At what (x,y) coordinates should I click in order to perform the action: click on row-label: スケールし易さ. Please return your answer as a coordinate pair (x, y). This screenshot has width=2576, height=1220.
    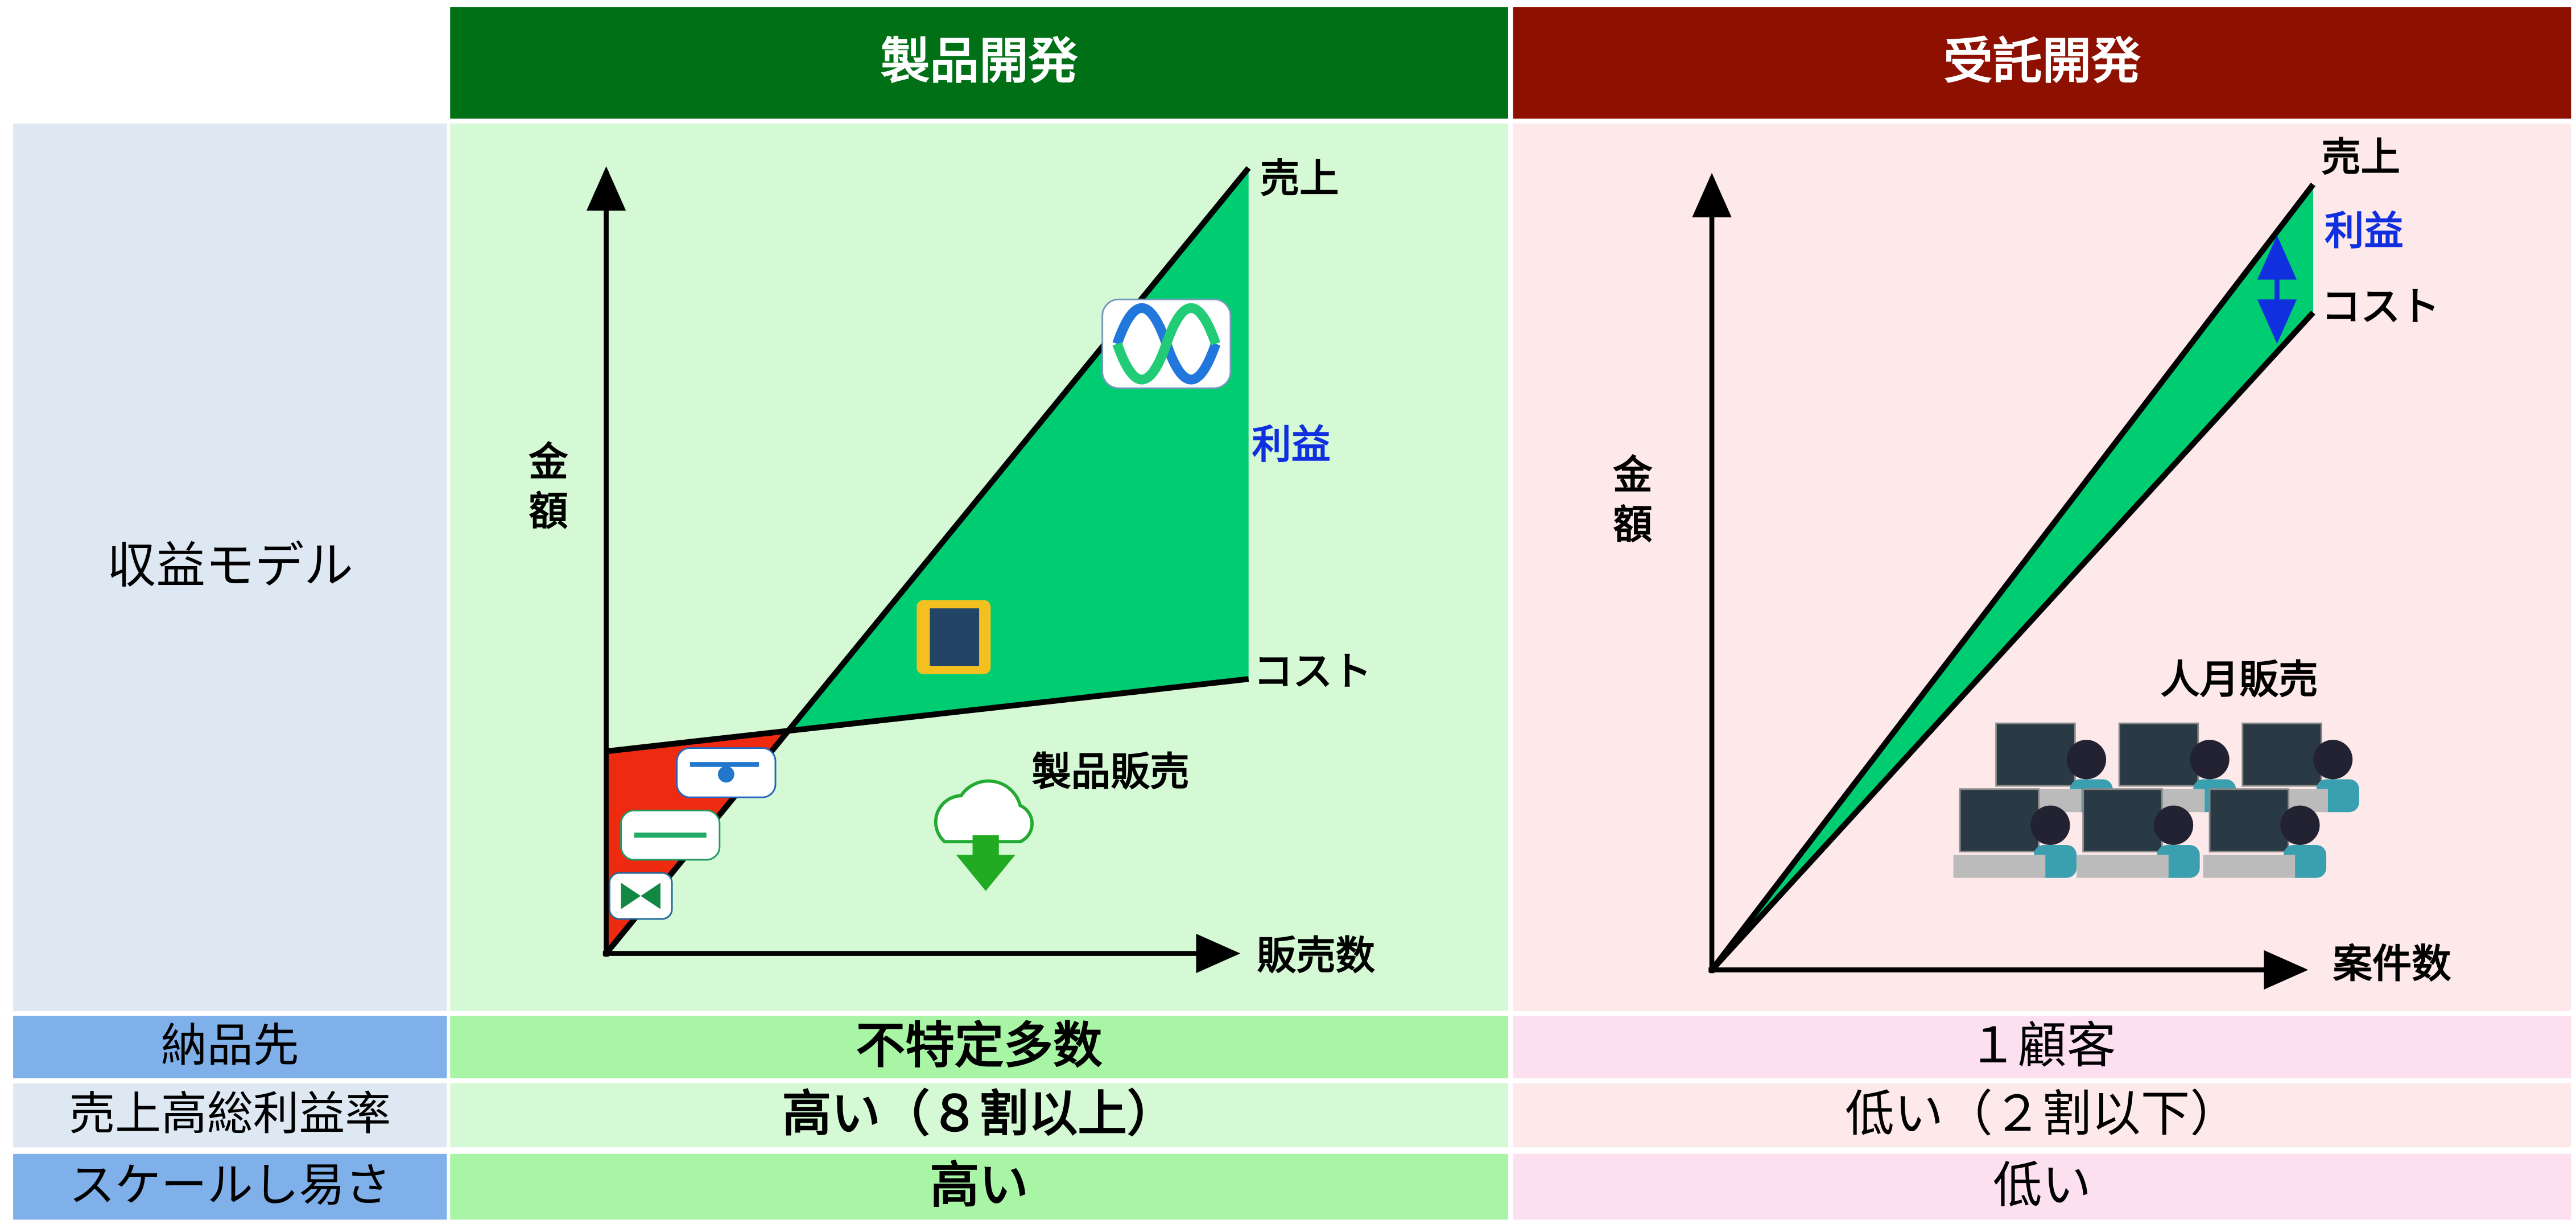
    Looking at the image, I should click on (230, 1185).